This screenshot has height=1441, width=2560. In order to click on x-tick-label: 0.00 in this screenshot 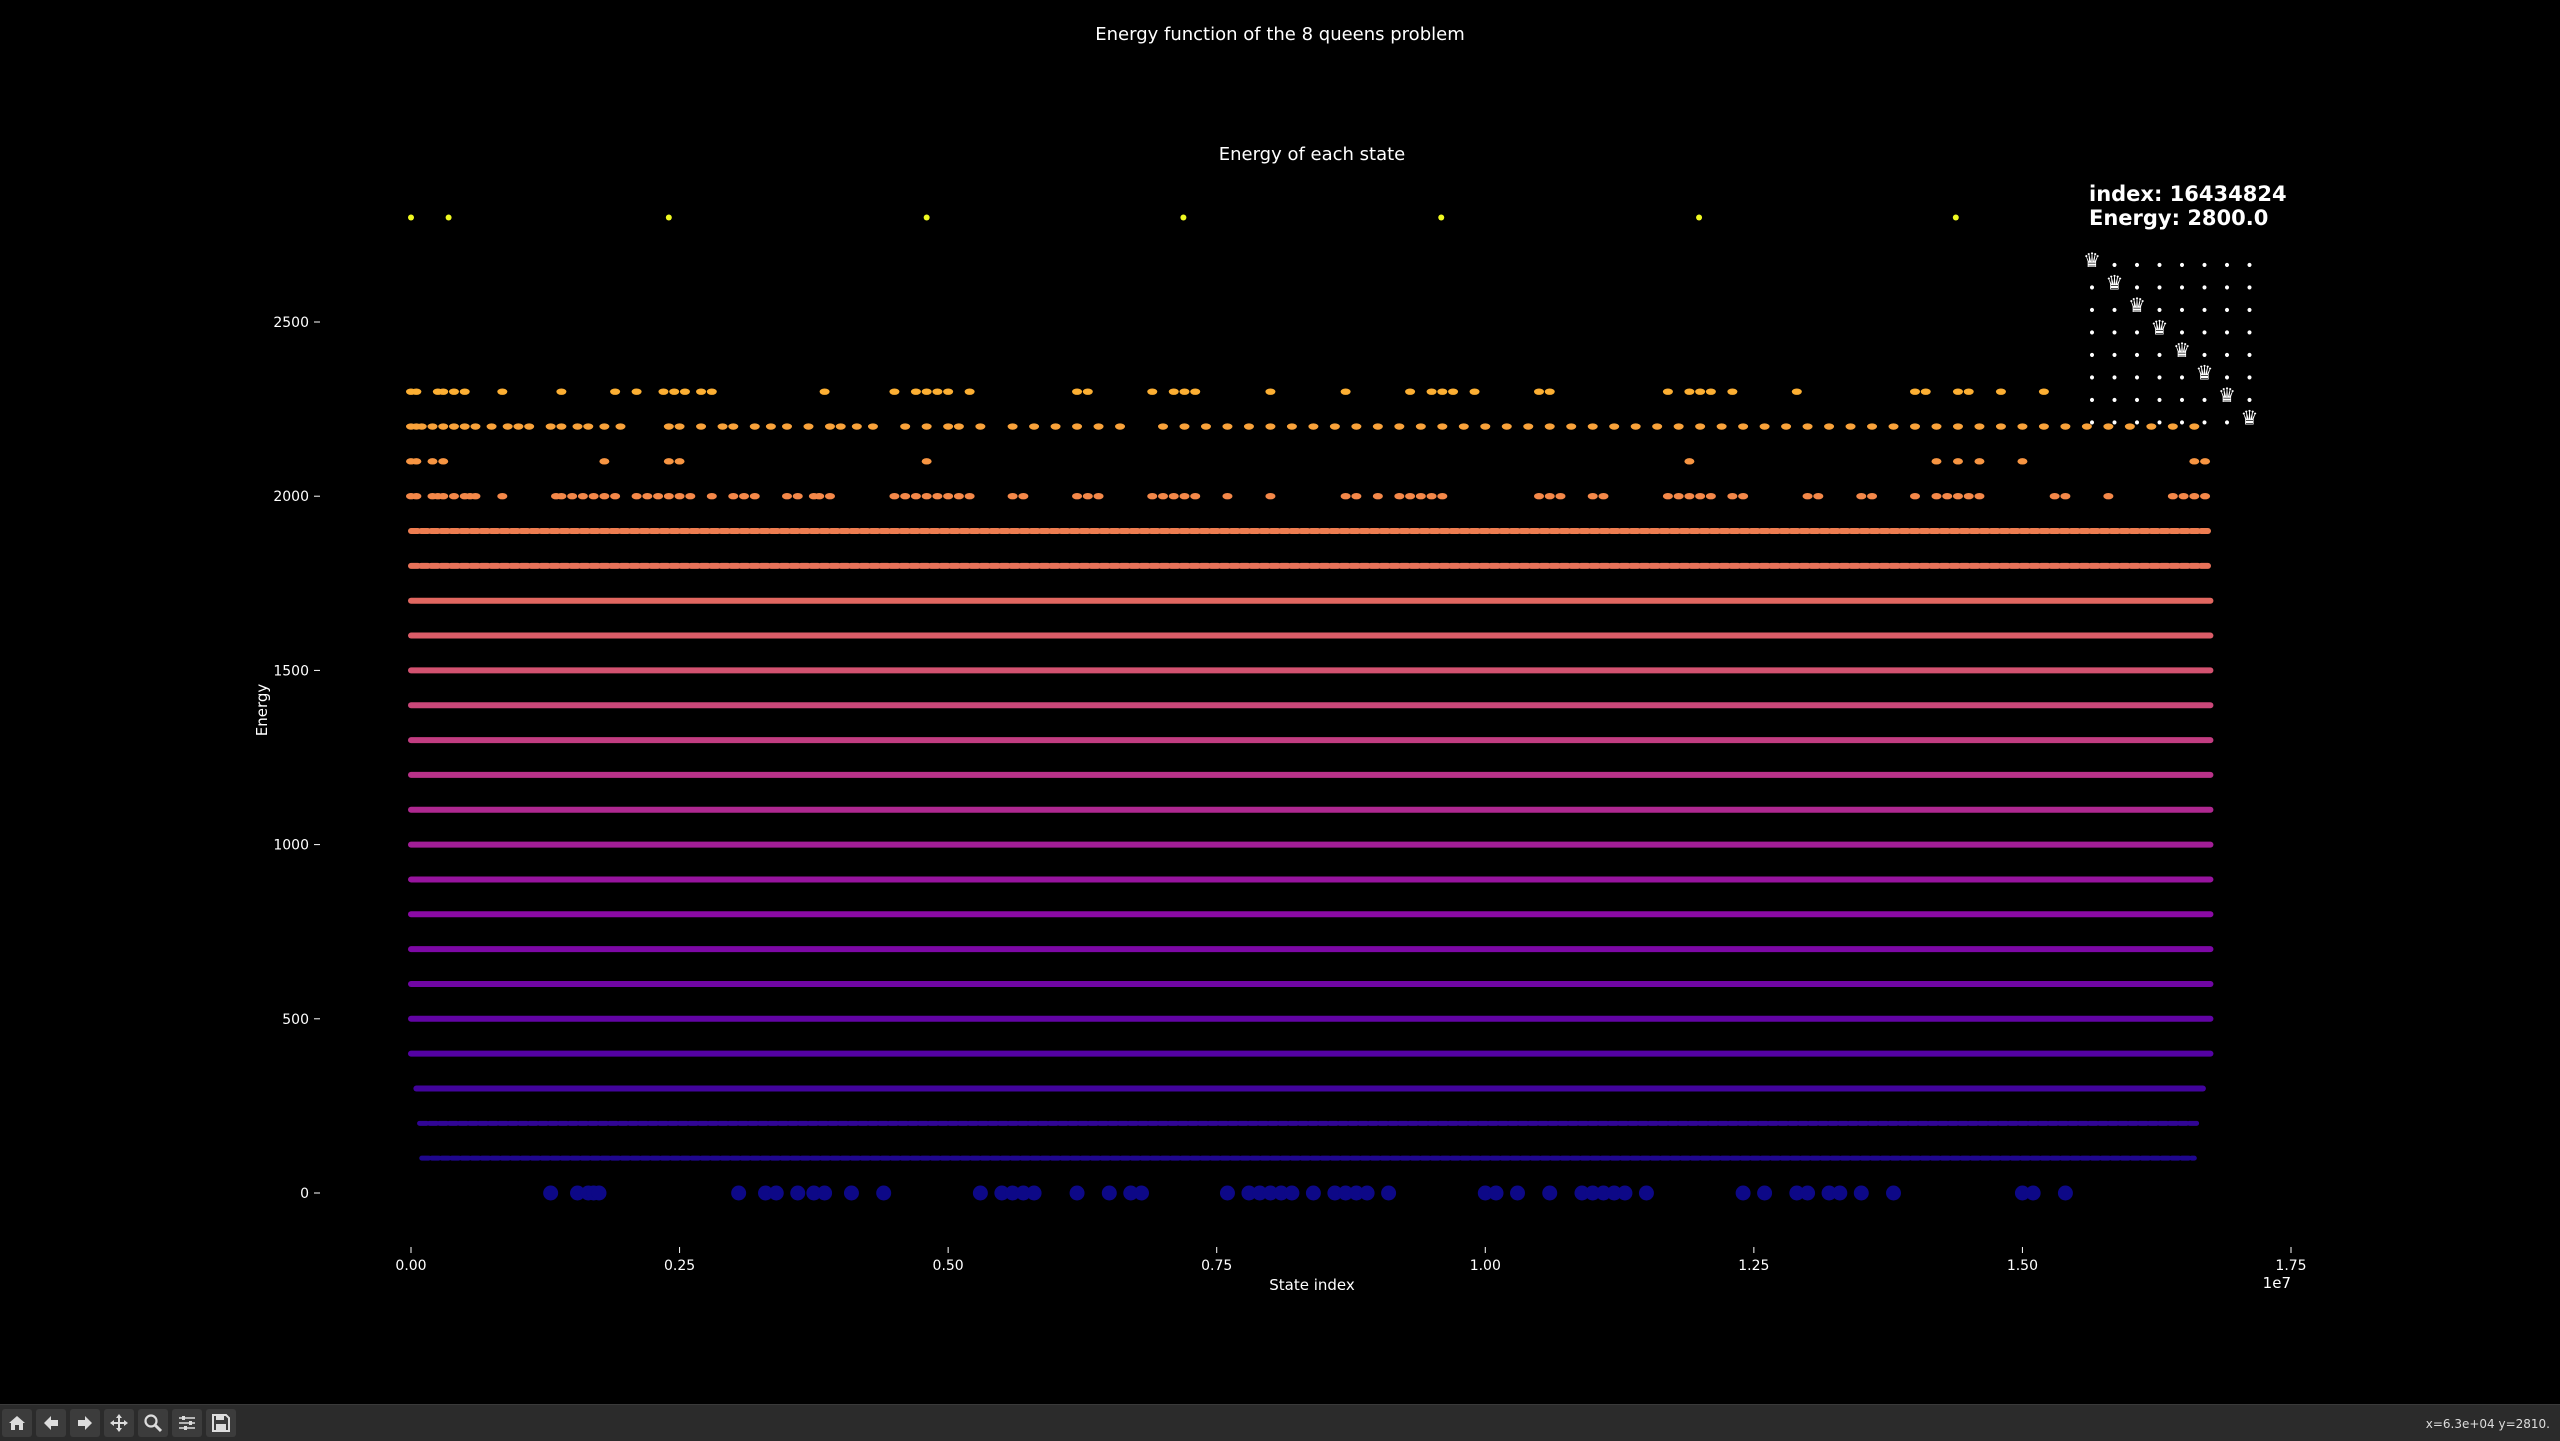, I will do `click(410, 1266)`.